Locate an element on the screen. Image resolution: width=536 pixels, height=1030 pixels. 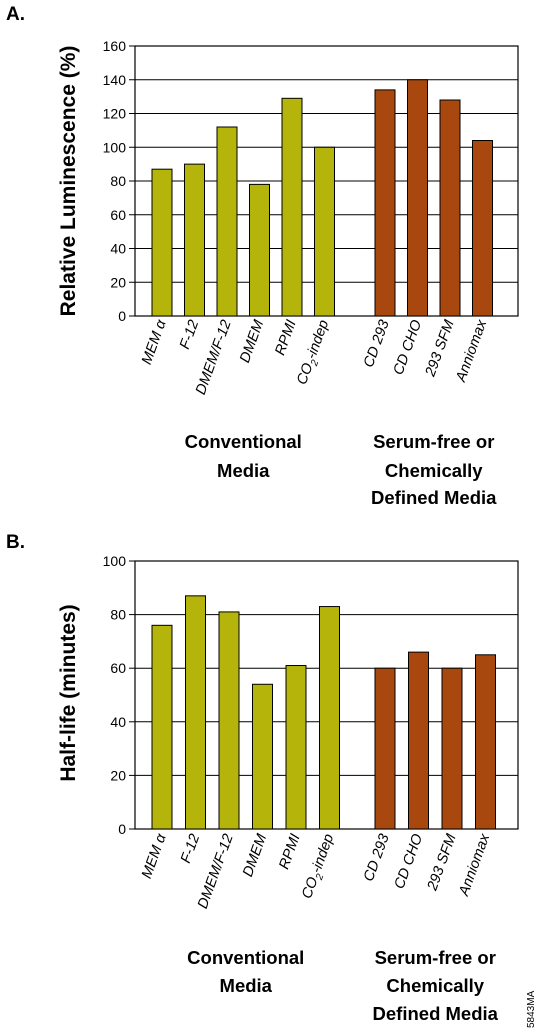
figure-id: 5843MA is located at coordinates (531, 1009).